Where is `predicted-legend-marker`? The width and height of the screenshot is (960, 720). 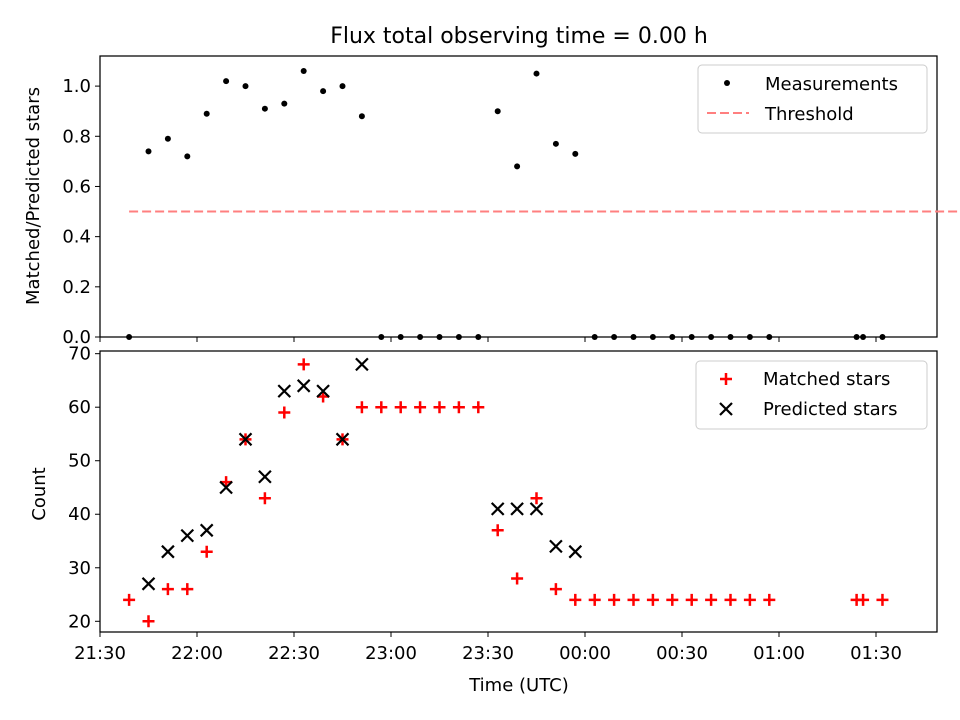
predicted-legend-marker is located at coordinates (726, 409).